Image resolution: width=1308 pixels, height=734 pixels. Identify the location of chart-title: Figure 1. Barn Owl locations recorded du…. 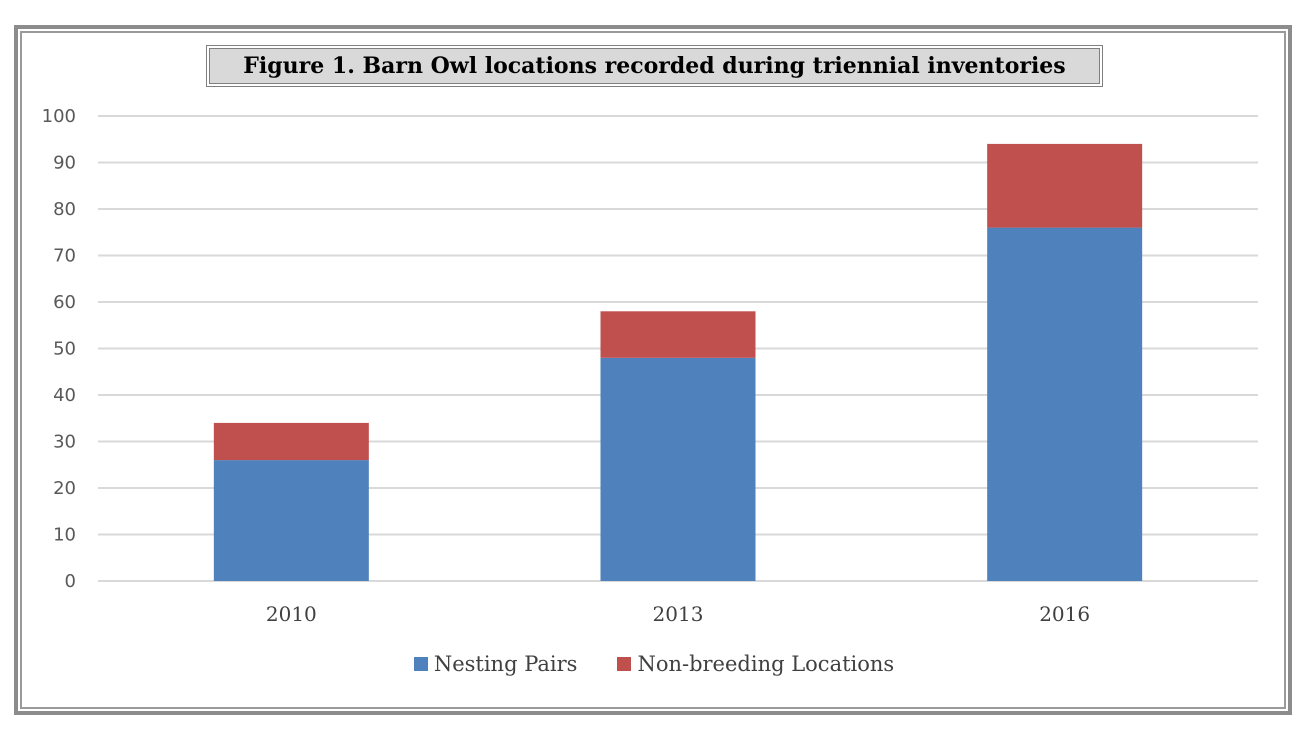
(654, 66).